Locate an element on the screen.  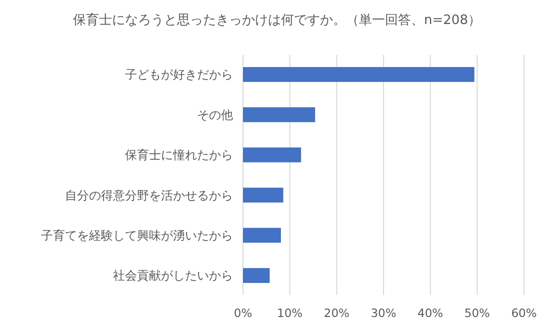
y-tick-label: 子育てを経験して興味が湧いたから is located at coordinates (137, 235).